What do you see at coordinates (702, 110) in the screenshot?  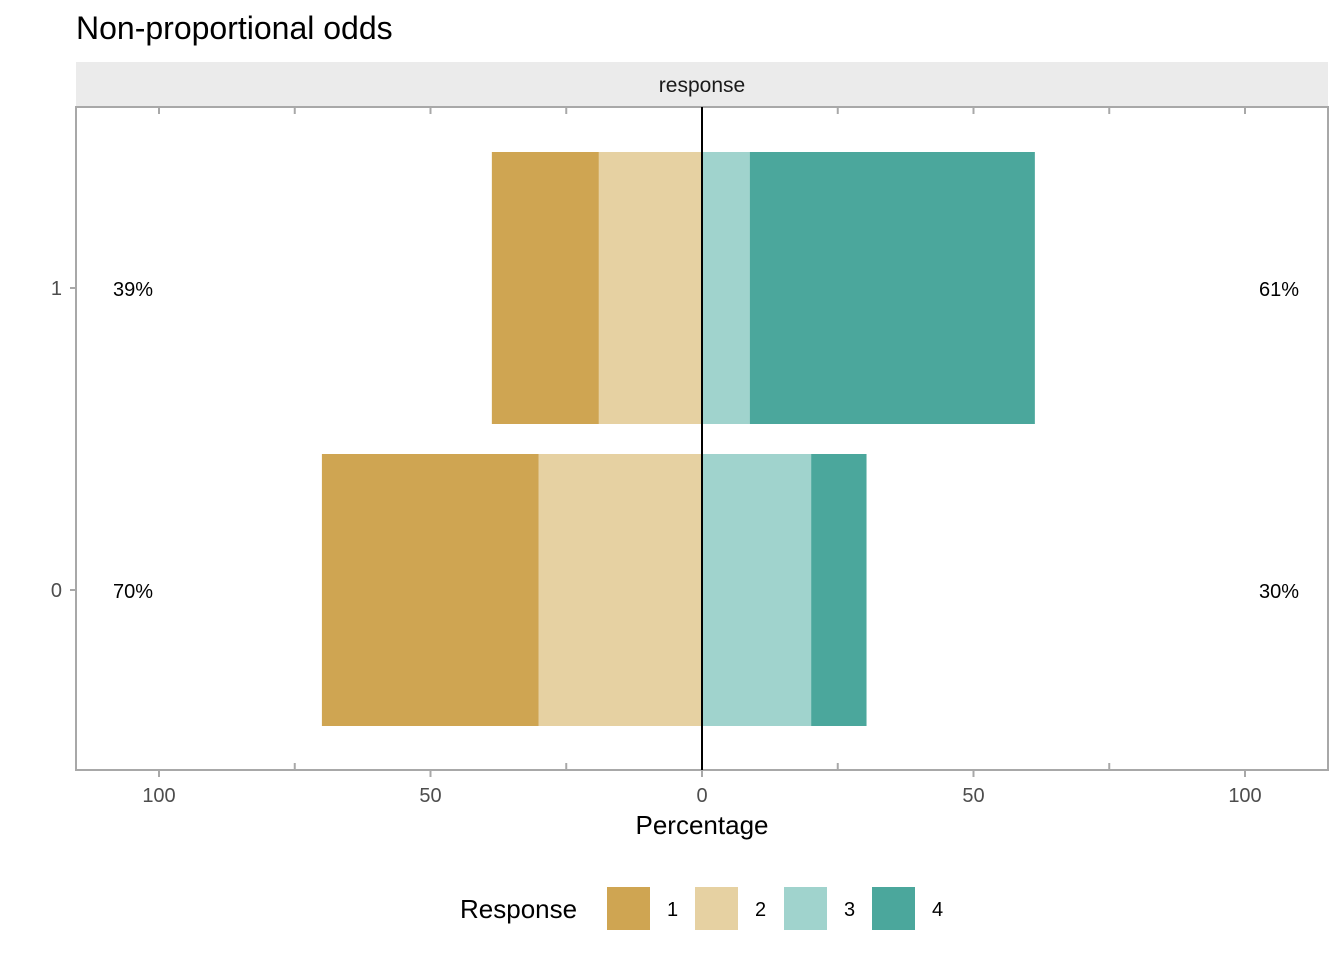 I see `panel-top-ticks` at bounding box center [702, 110].